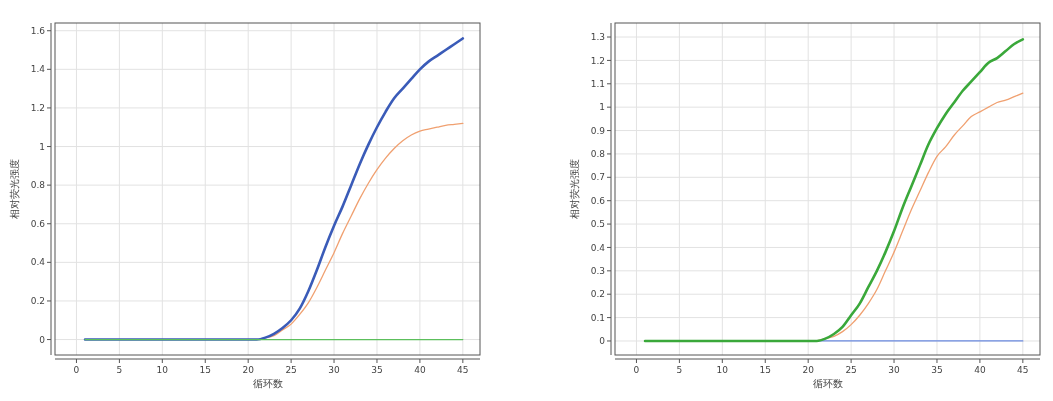 The image size is (1053, 401). What do you see at coordinates (597, 37) in the screenshot?
I see `y-tick-label: 1.3` at bounding box center [597, 37].